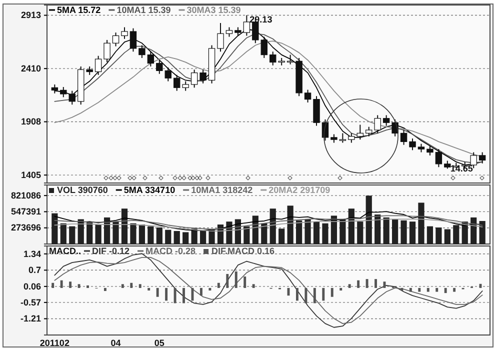 This screenshot has height=351, width=496. What do you see at coordinates (30, 68) in the screenshot?
I see `y-tick-label: 2410` at bounding box center [30, 68].